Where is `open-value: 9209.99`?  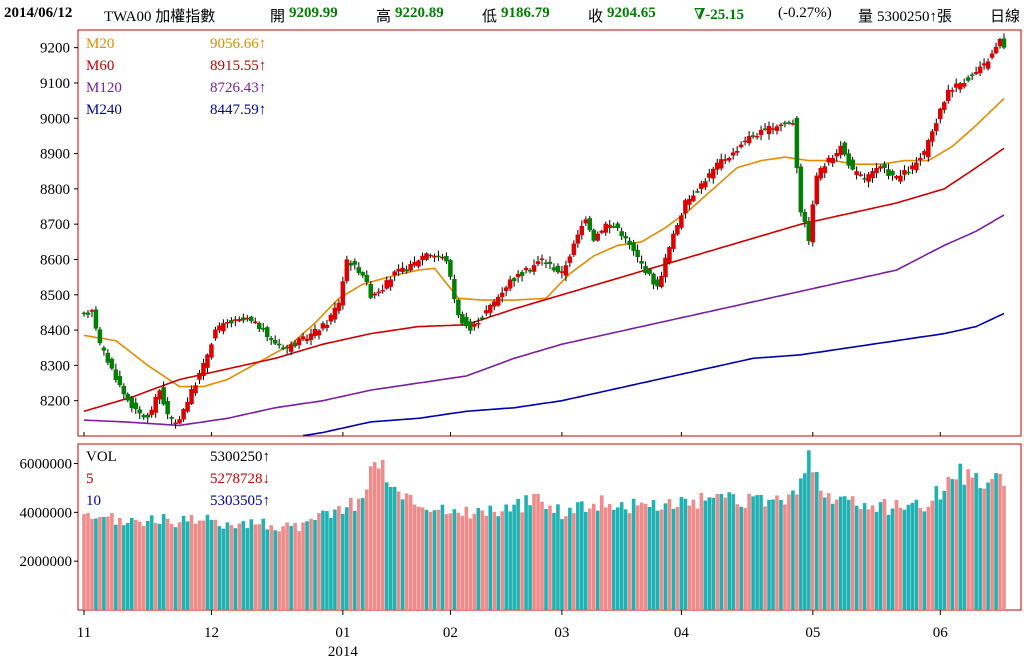
open-value: 9209.99 is located at coordinates (313, 13).